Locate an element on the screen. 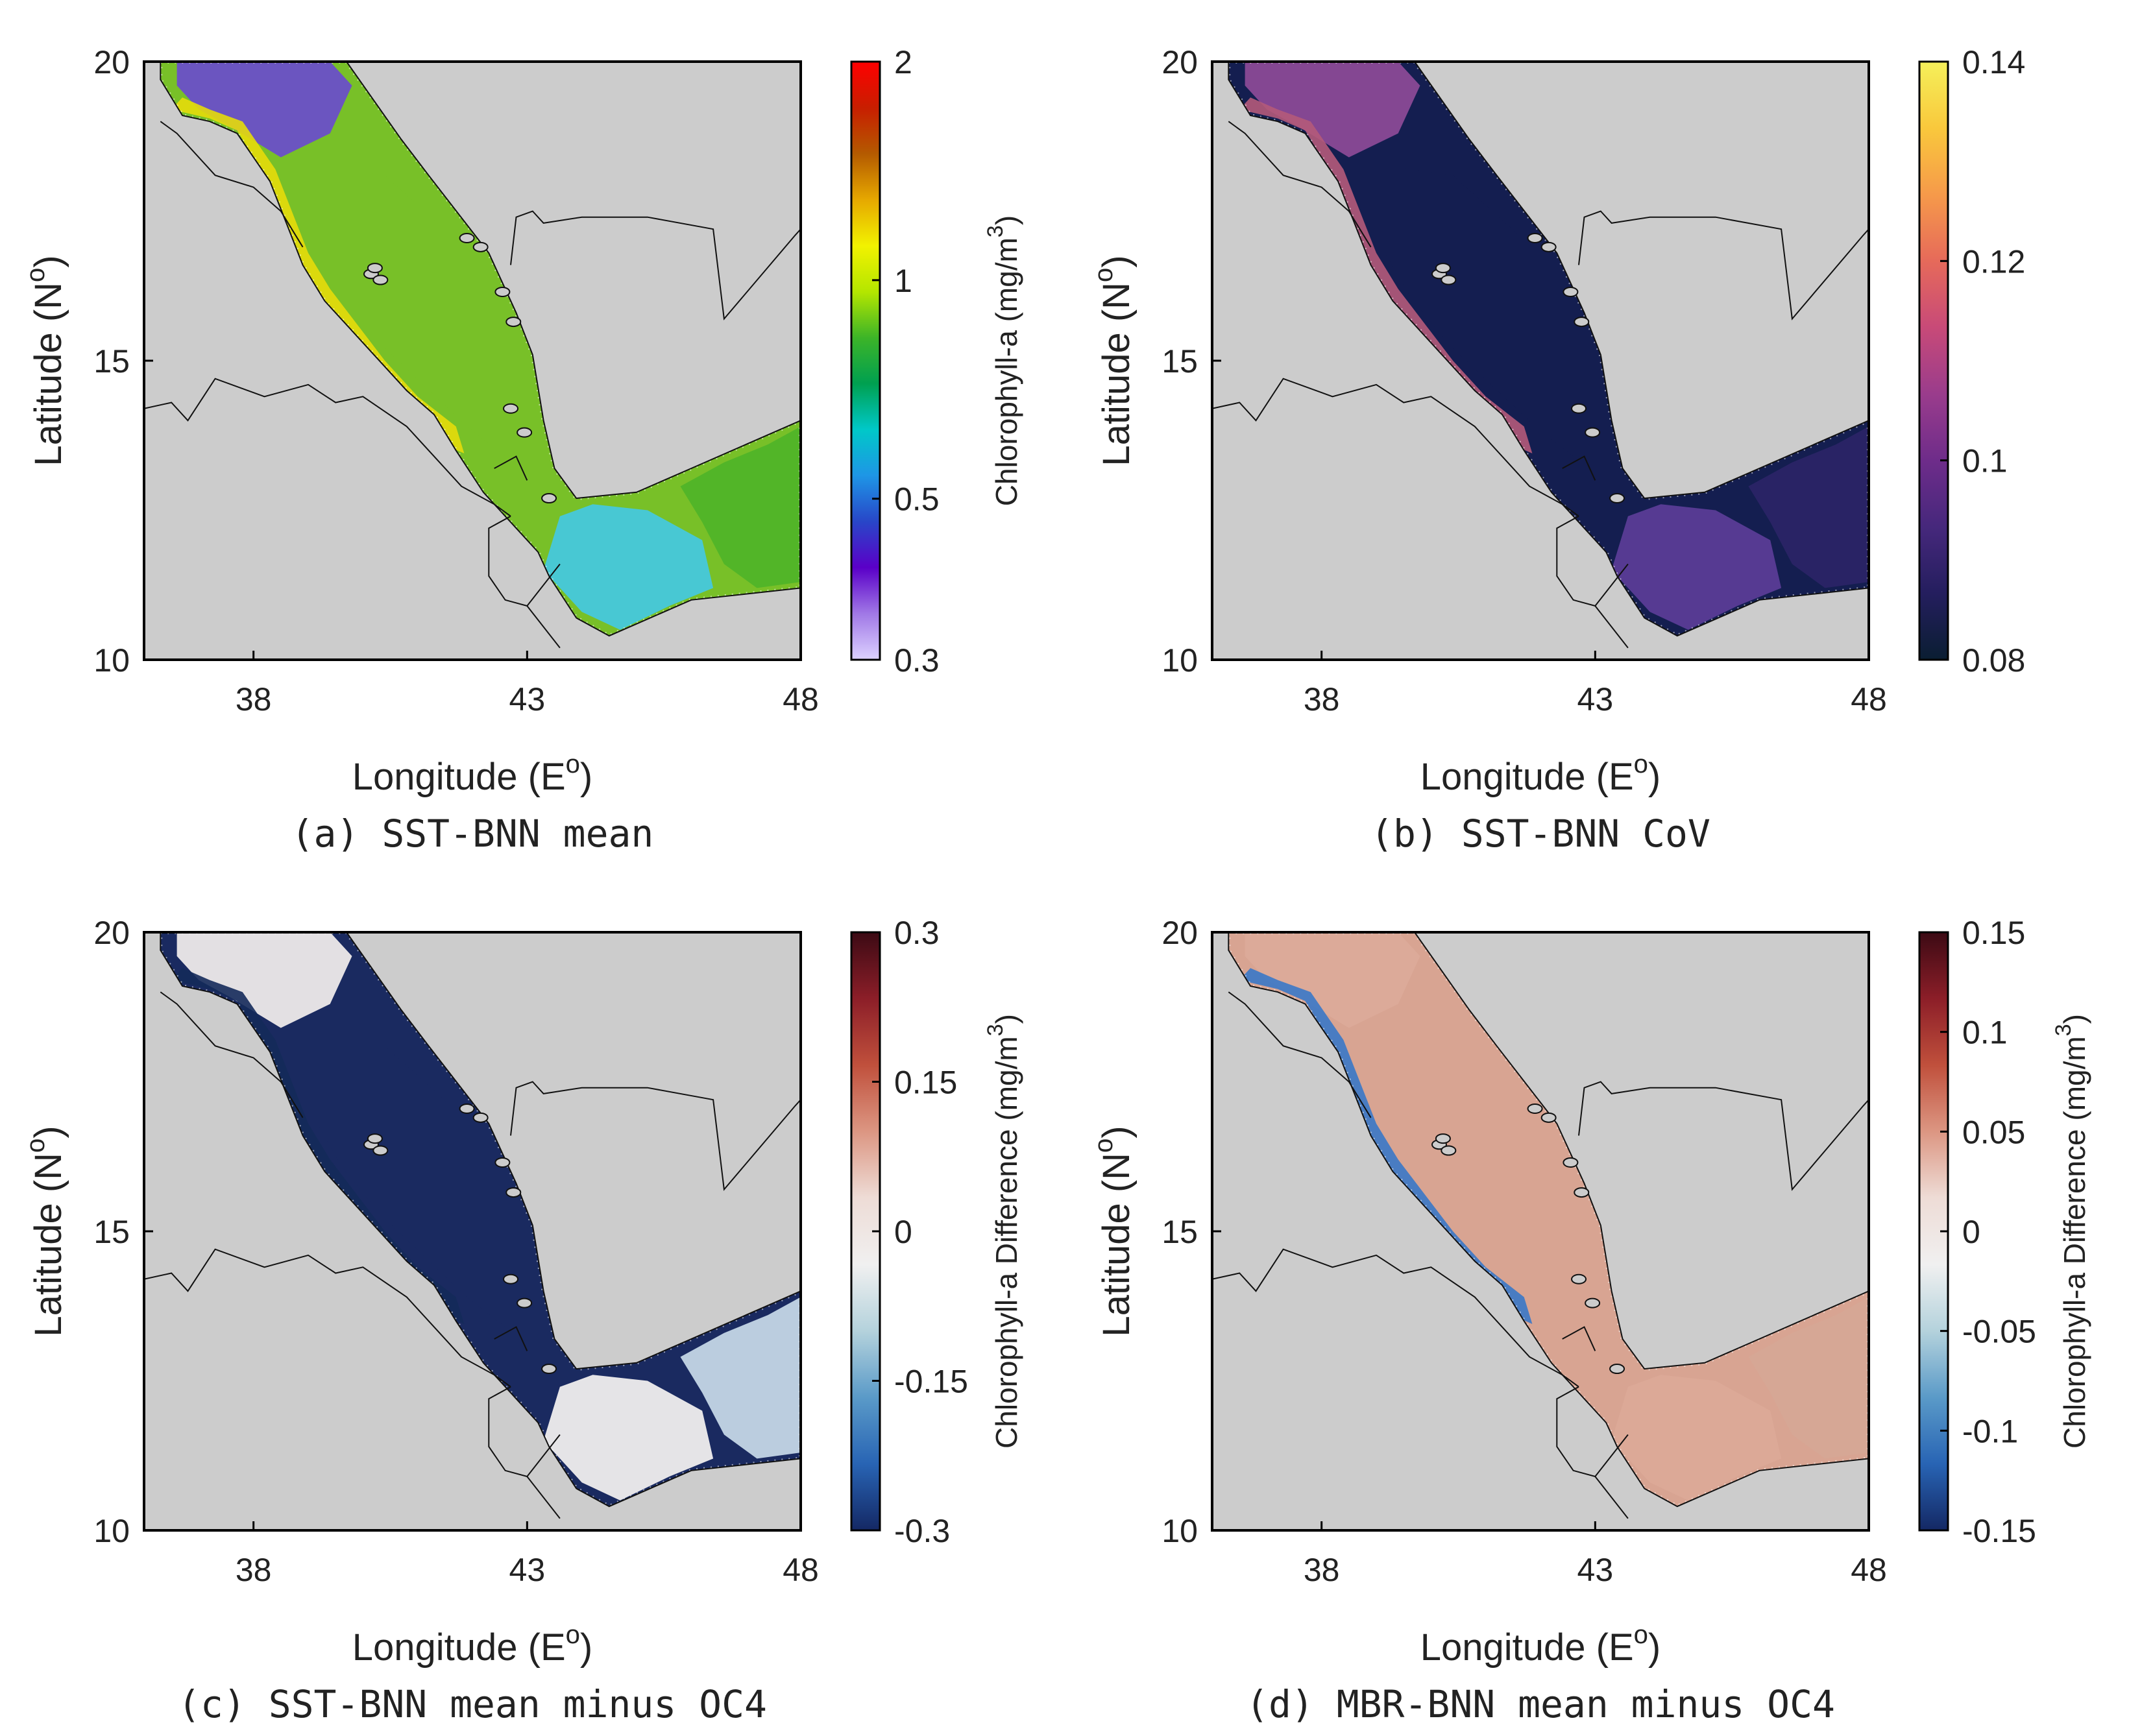 The image size is (2129, 1736). panel-caption: (d) MBR-BNN mean minus OC4 is located at coordinates (1540, 1704).